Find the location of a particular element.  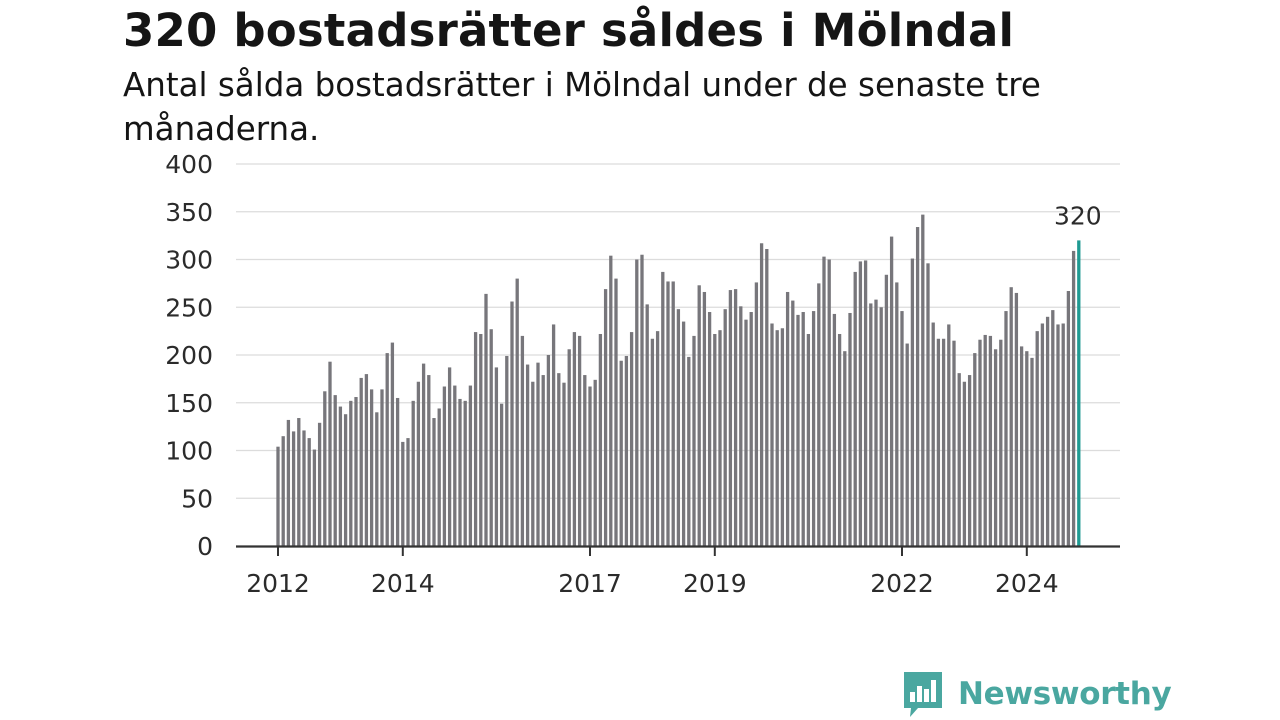

x-tick-label: 2024 is located at coordinates (1027, 583).